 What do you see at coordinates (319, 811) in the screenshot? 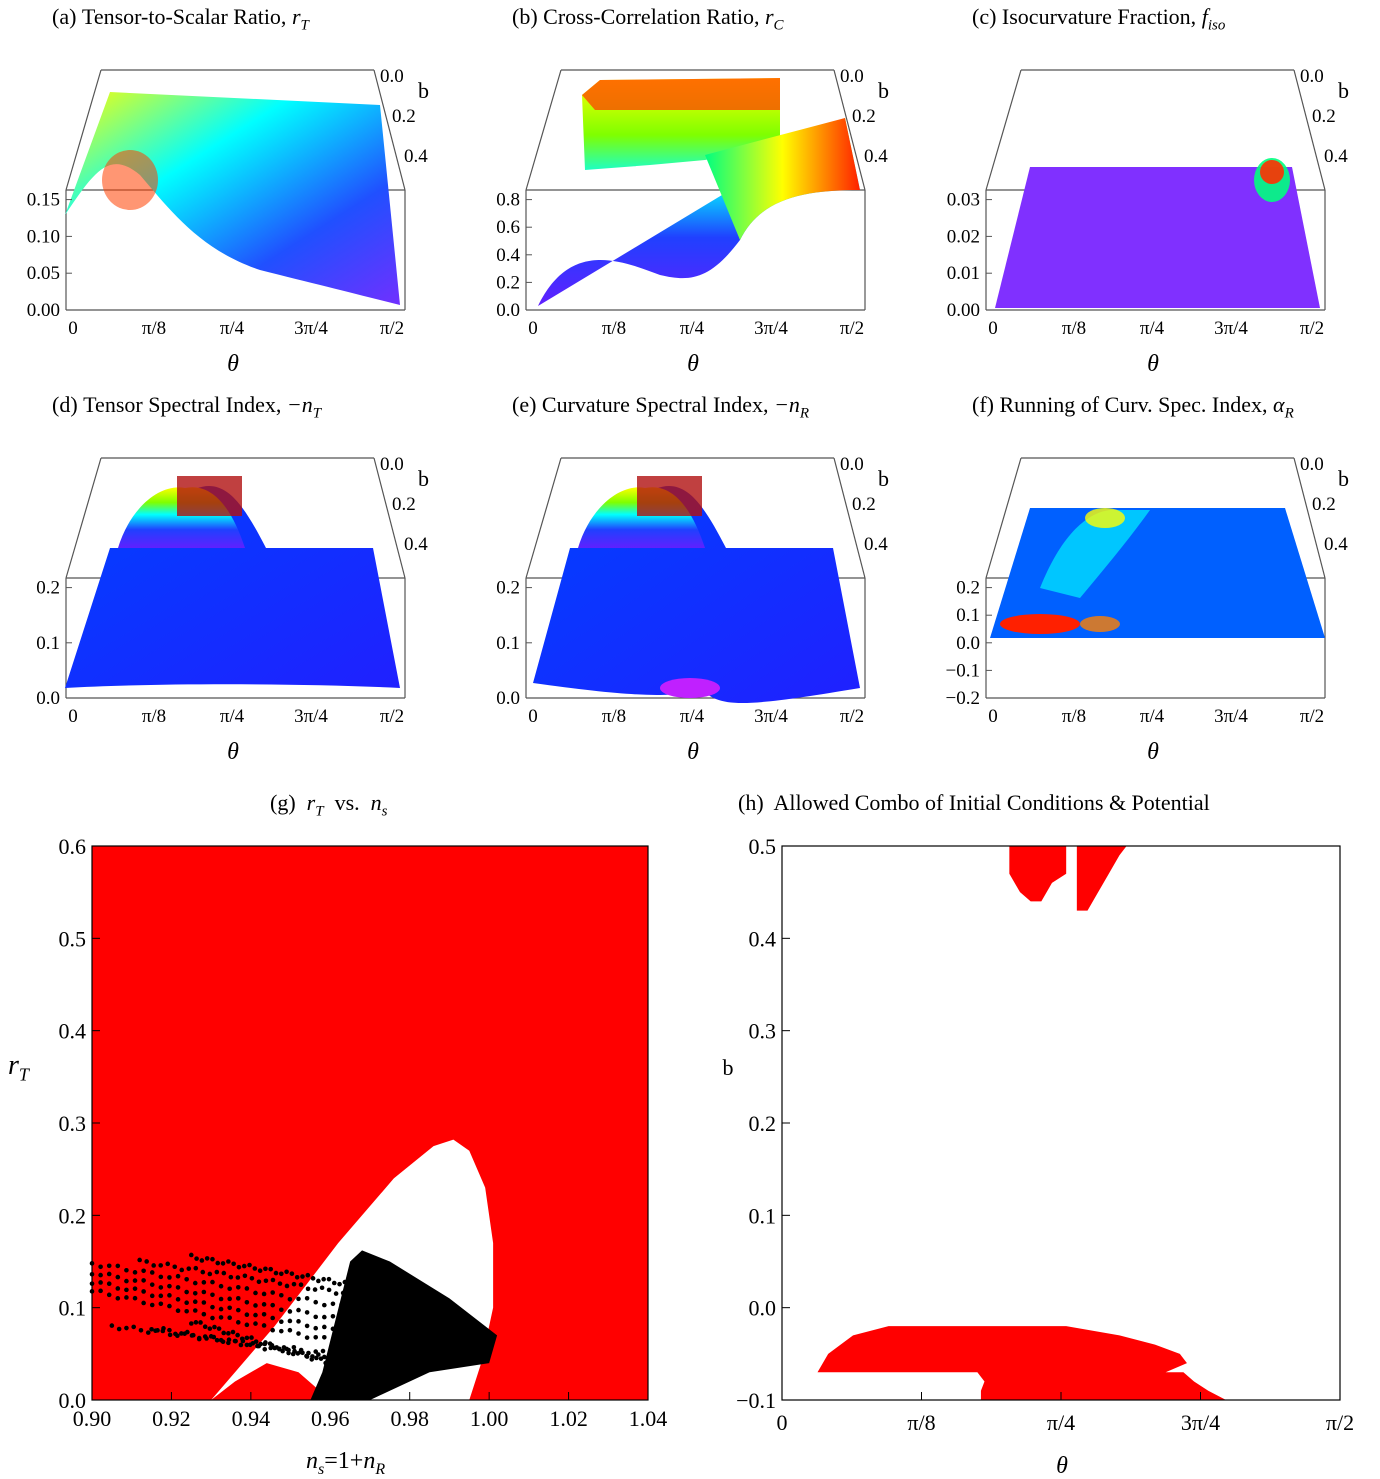
I see `panel-g-title-sub1: T` at bounding box center [319, 811].